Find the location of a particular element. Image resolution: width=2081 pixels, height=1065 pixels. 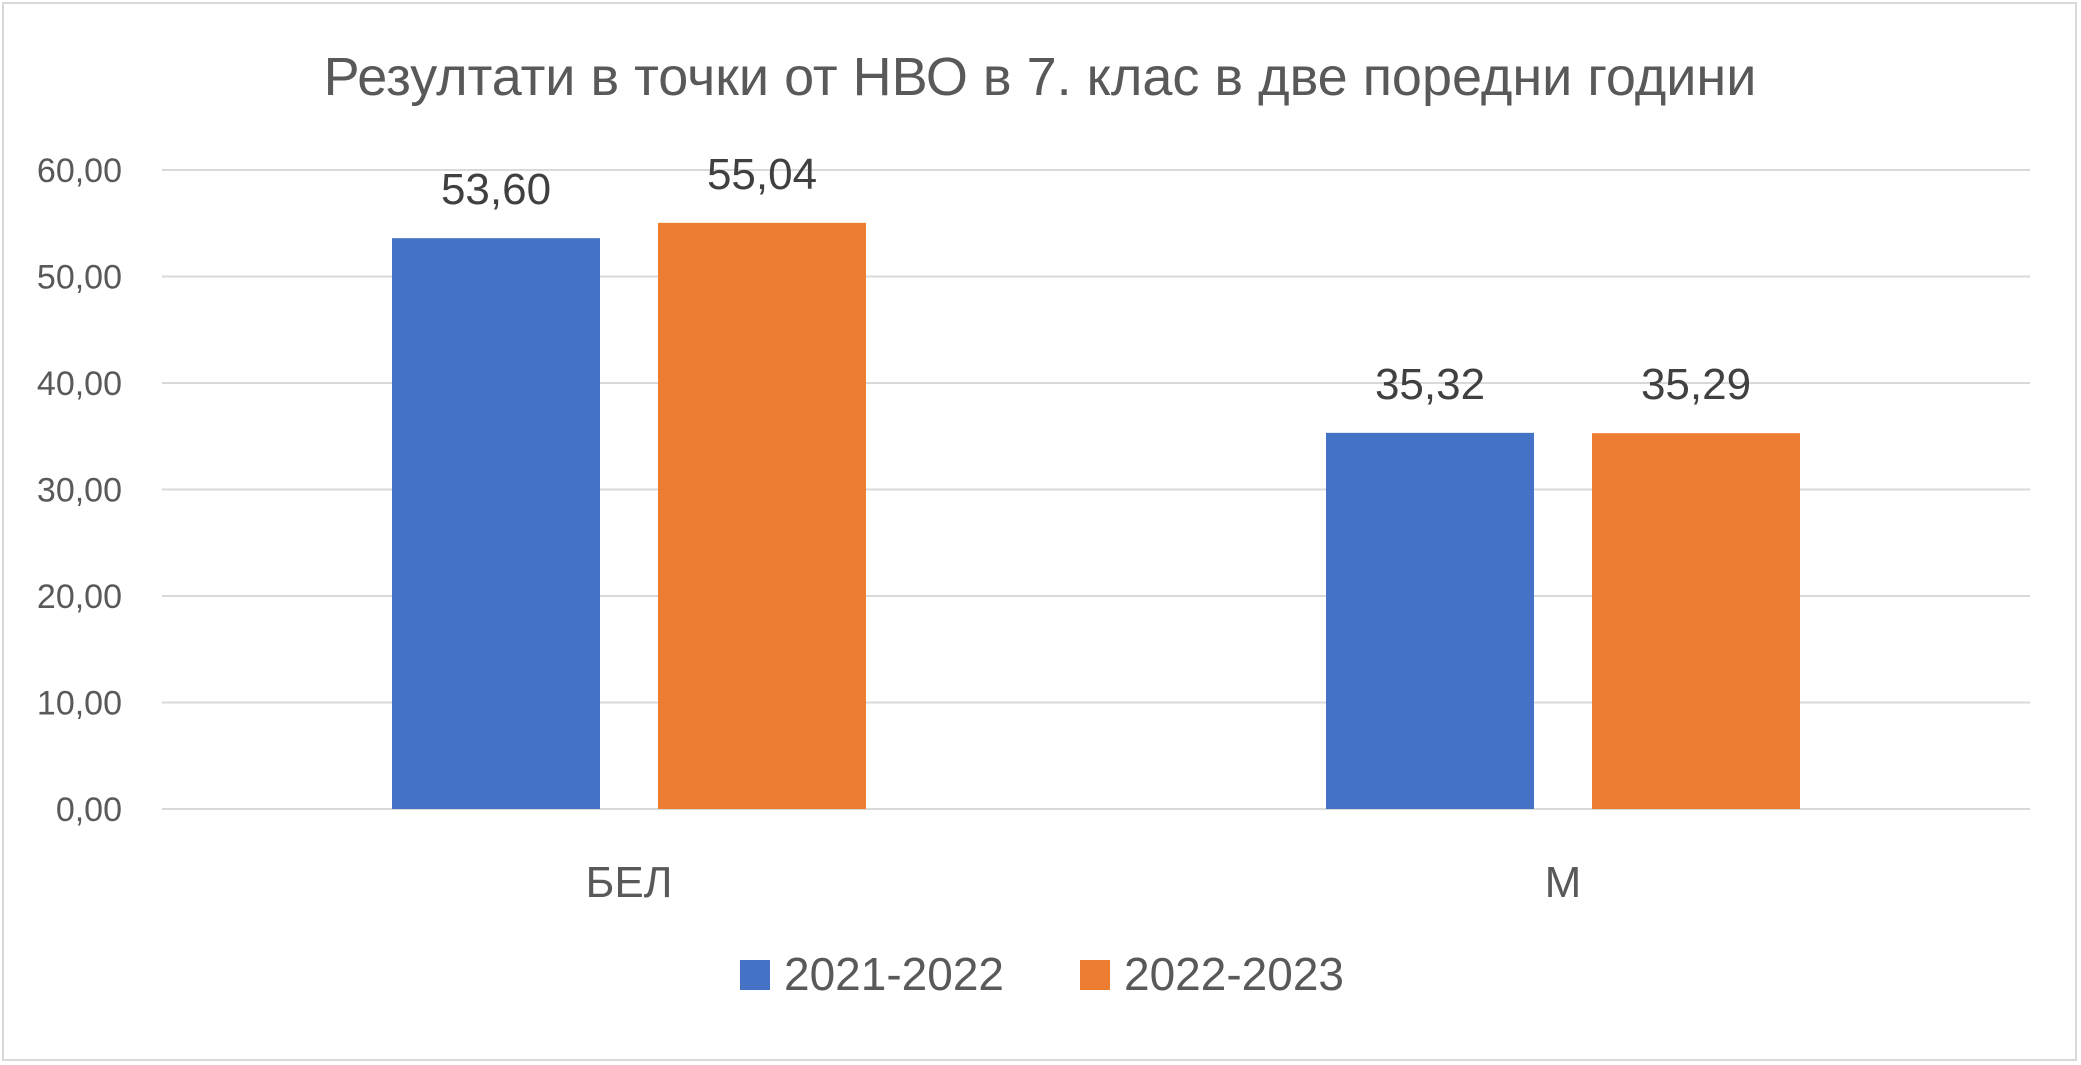

y-axis-ticks: 0,00 10,00 20,00 30,00 40,00 50,00 60,00 is located at coordinates (79, 490).